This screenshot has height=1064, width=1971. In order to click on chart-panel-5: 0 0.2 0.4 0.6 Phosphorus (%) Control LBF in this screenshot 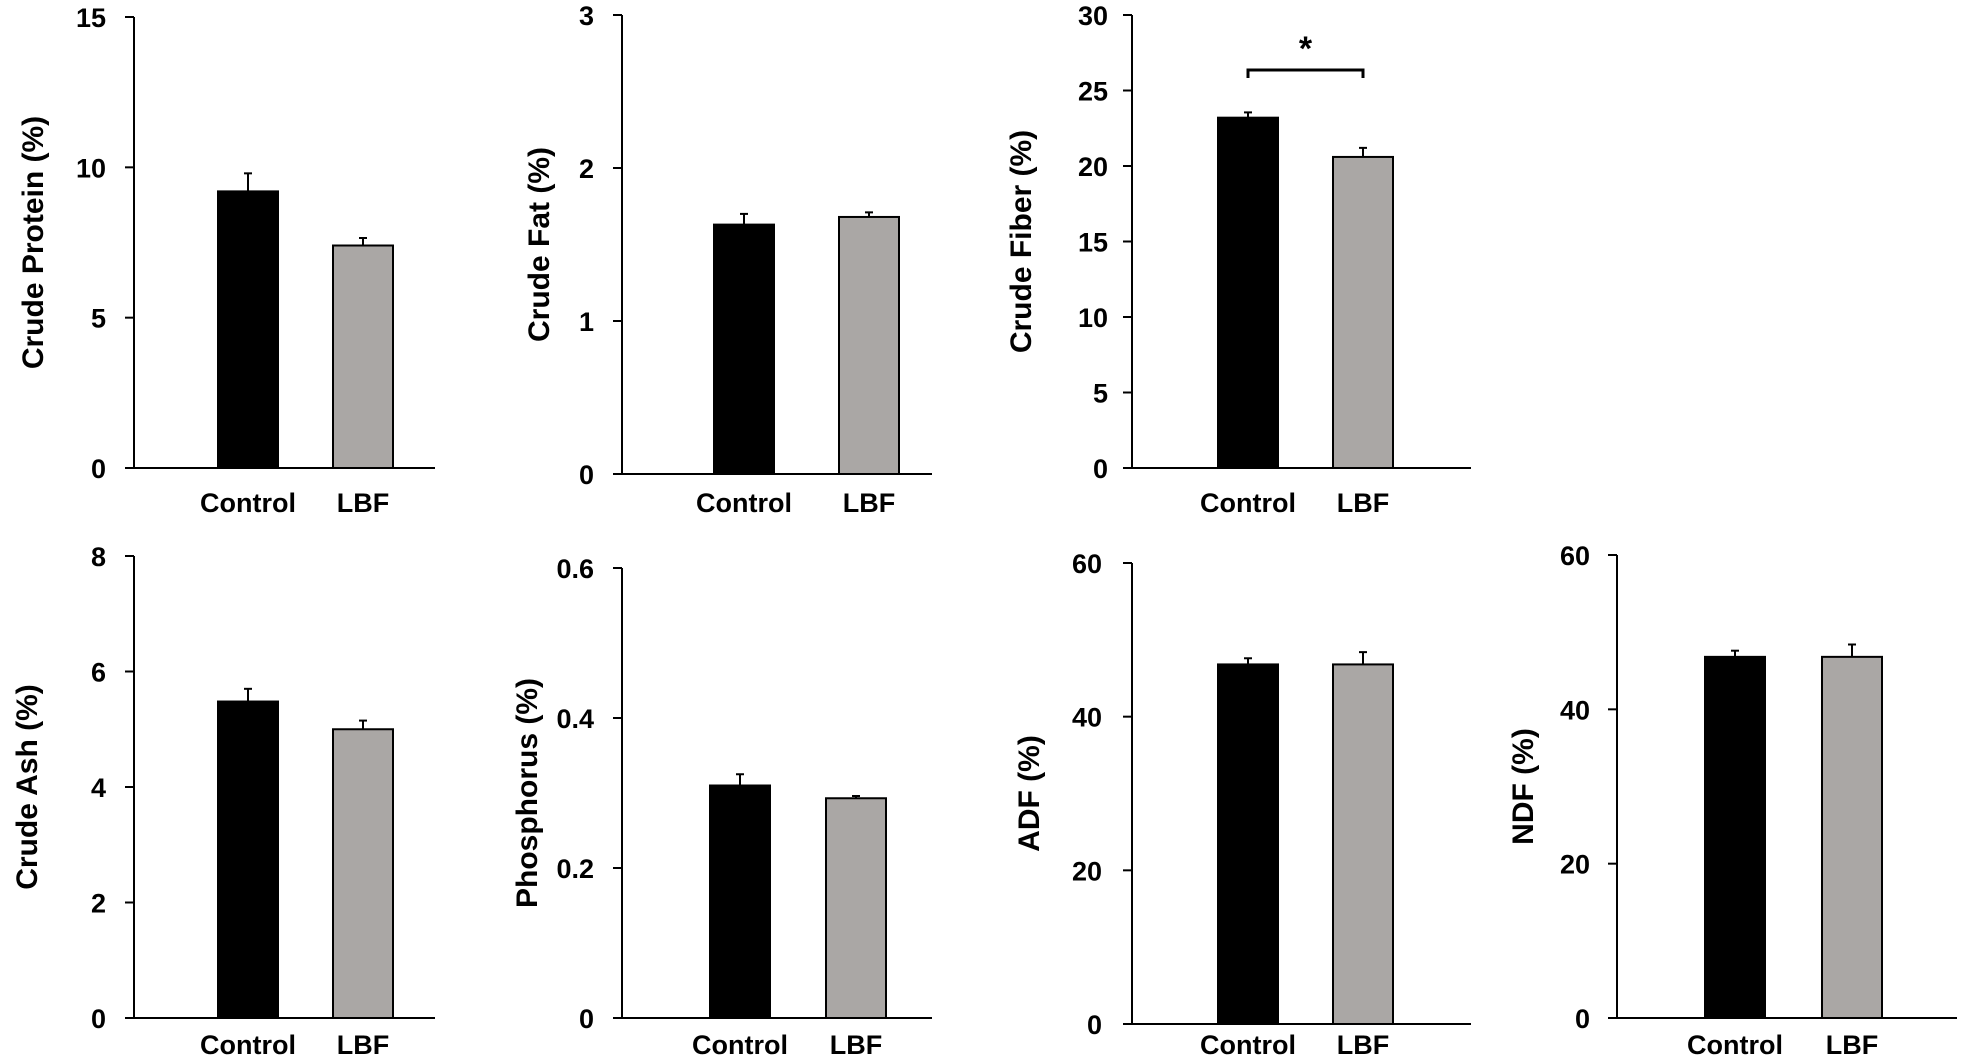, I will do `click(721, 807)`.